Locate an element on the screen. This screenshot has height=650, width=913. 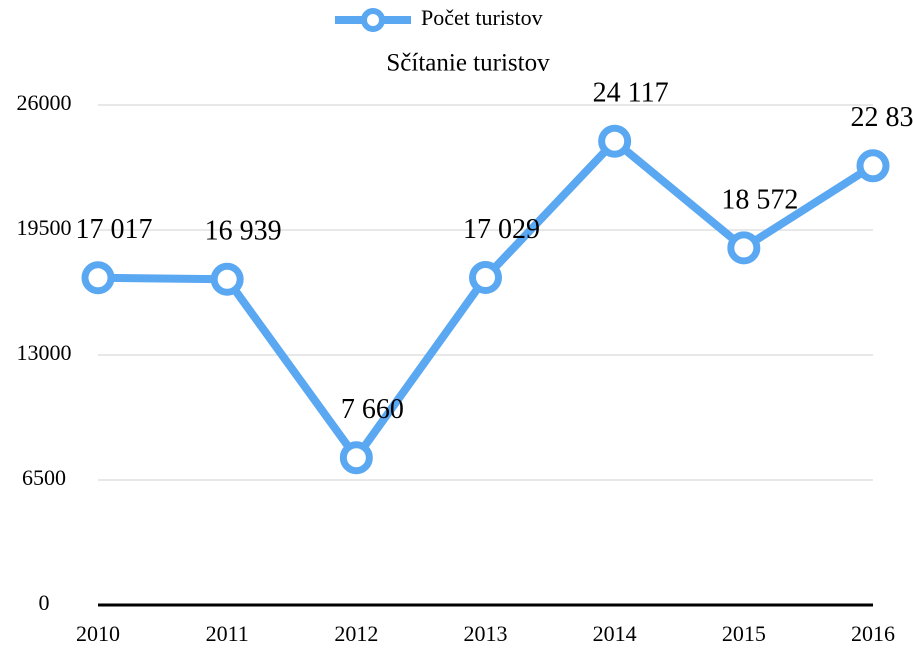
x-tick-label: 2016 is located at coordinates (873, 633).